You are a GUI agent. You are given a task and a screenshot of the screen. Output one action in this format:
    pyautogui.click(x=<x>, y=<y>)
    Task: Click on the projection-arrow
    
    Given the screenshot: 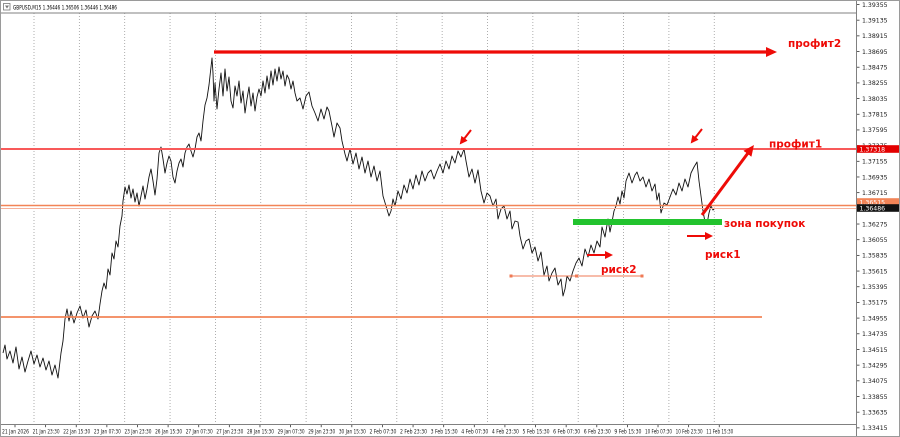 What is the action you would take?
    pyautogui.click(x=727, y=180)
    